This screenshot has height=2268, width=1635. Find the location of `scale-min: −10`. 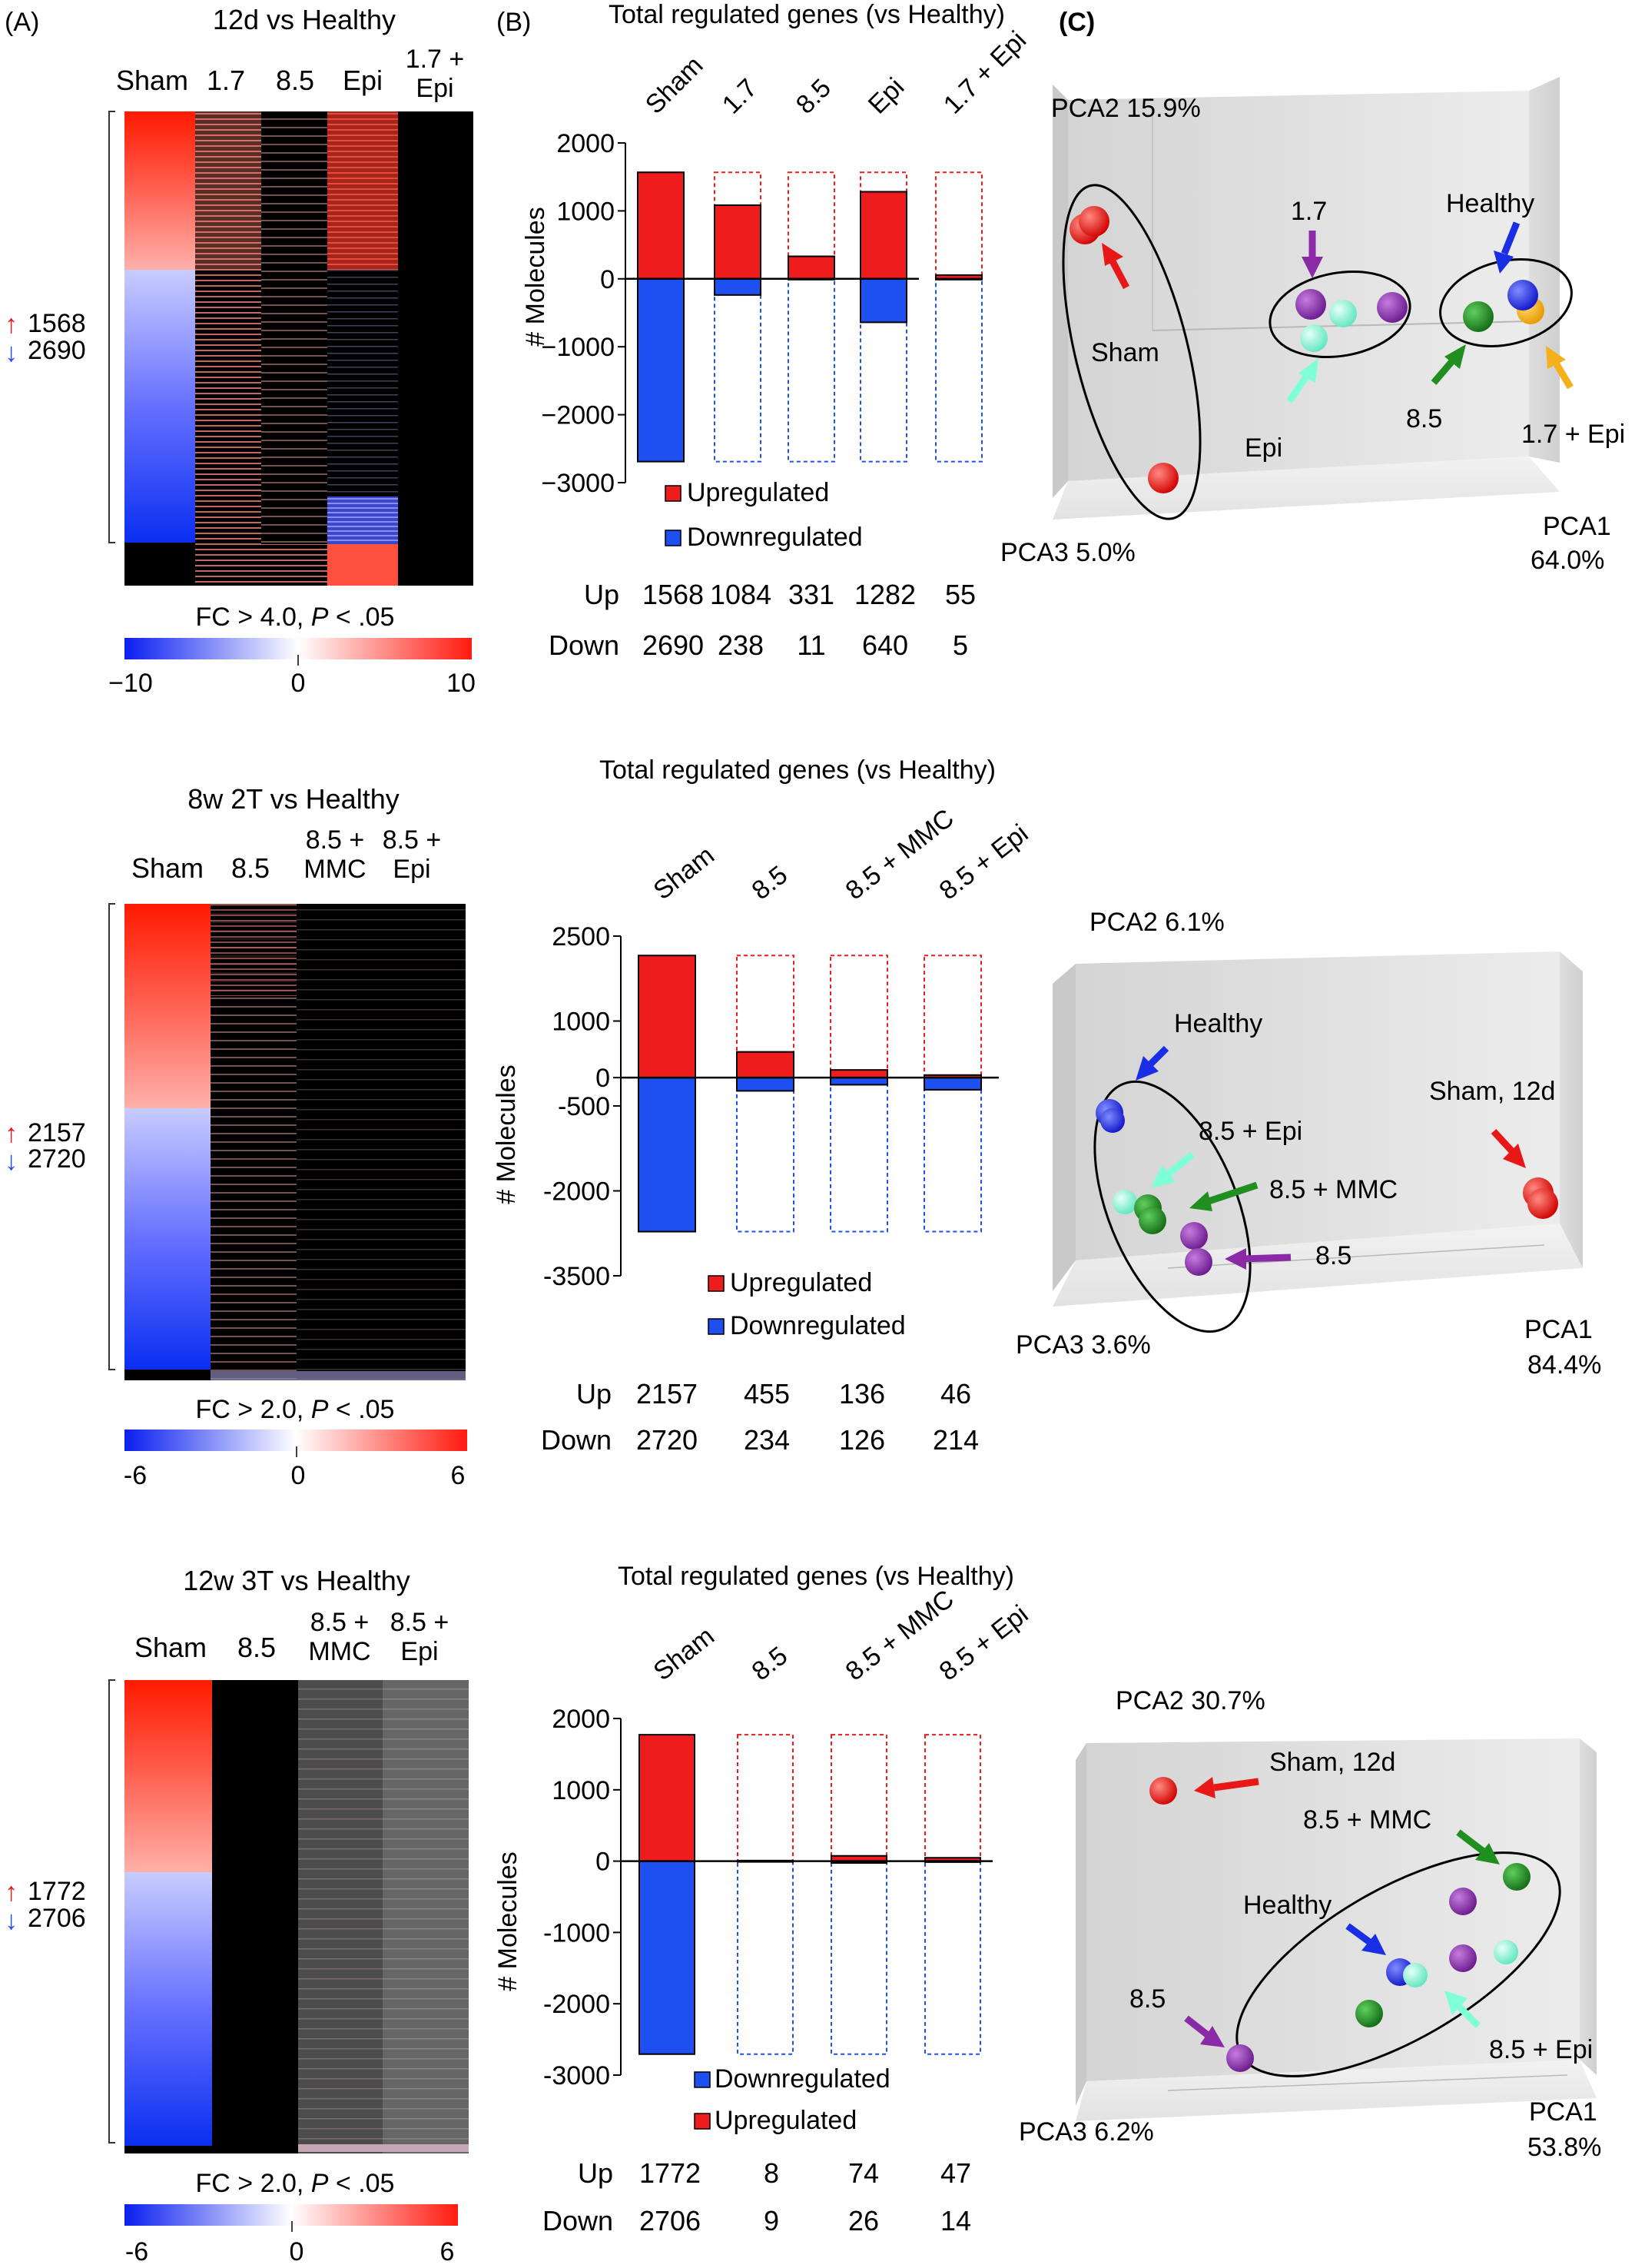

scale-min: −10 is located at coordinates (130, 683).